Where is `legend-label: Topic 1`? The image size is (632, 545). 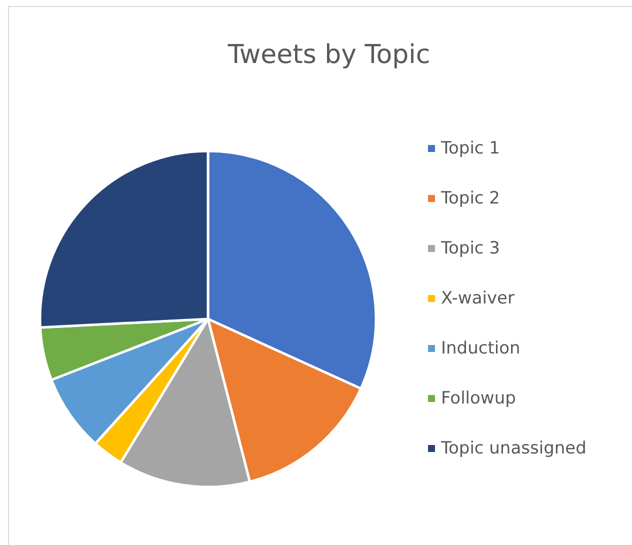
legend-label: Topic 1 is located at coordinates (470, 148).